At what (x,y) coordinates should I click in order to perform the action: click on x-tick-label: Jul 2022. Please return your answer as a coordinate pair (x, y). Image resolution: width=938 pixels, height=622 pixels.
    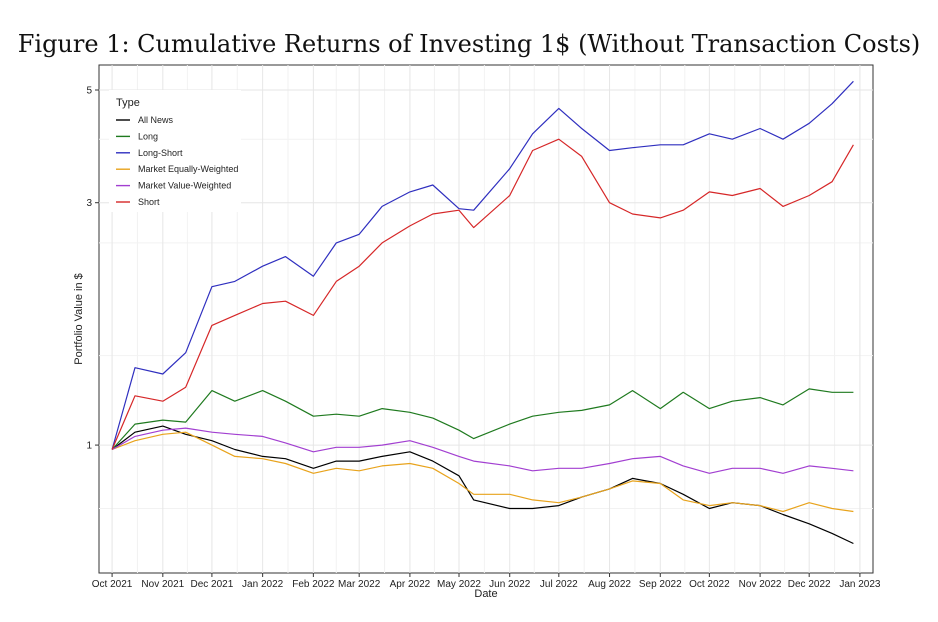
    Looking at the image, I should click on (559, 584).